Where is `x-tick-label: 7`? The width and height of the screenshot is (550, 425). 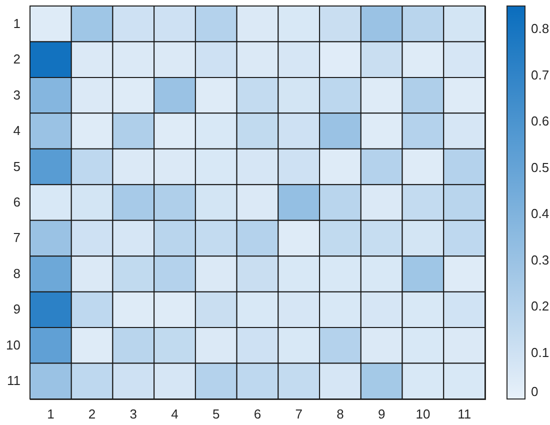
x-tick-label: 7 is located at coordinates (298, 414).